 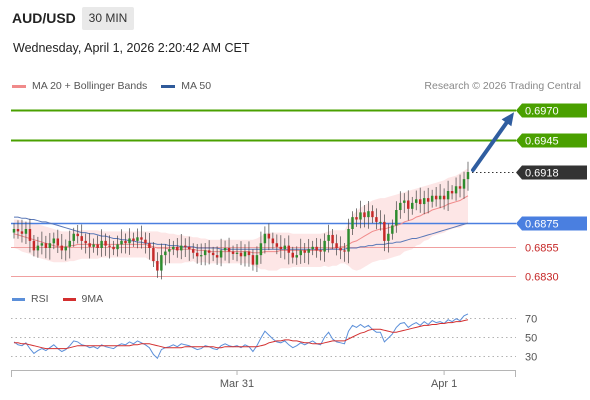 I want to click on level-tag-0.6945, so click(x=551, y=140).